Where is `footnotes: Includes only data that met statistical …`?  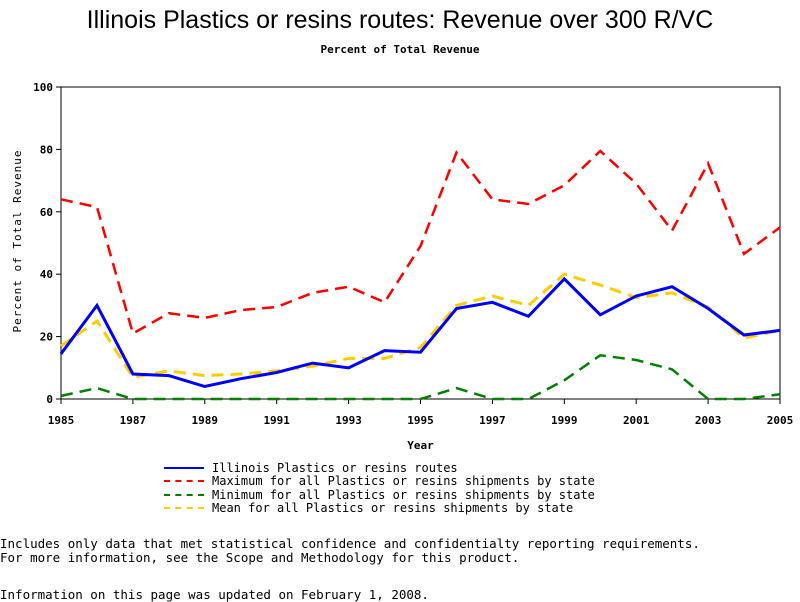
footnotes: Includes only data that met statistical … is located at coordinates (350, 551).